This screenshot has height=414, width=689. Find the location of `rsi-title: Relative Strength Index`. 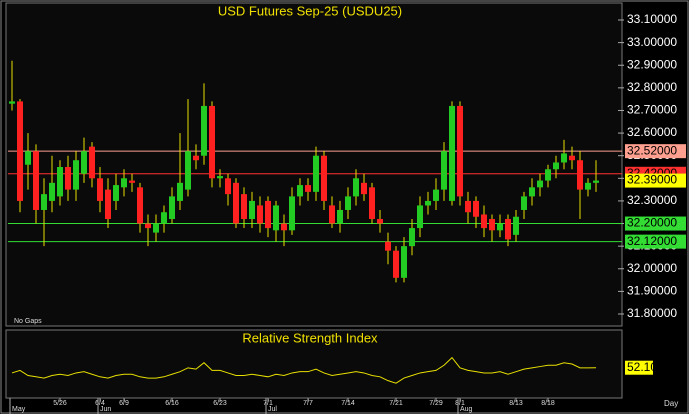

rsi-title: Relative Strength Index is located at coordinates (310, 337).